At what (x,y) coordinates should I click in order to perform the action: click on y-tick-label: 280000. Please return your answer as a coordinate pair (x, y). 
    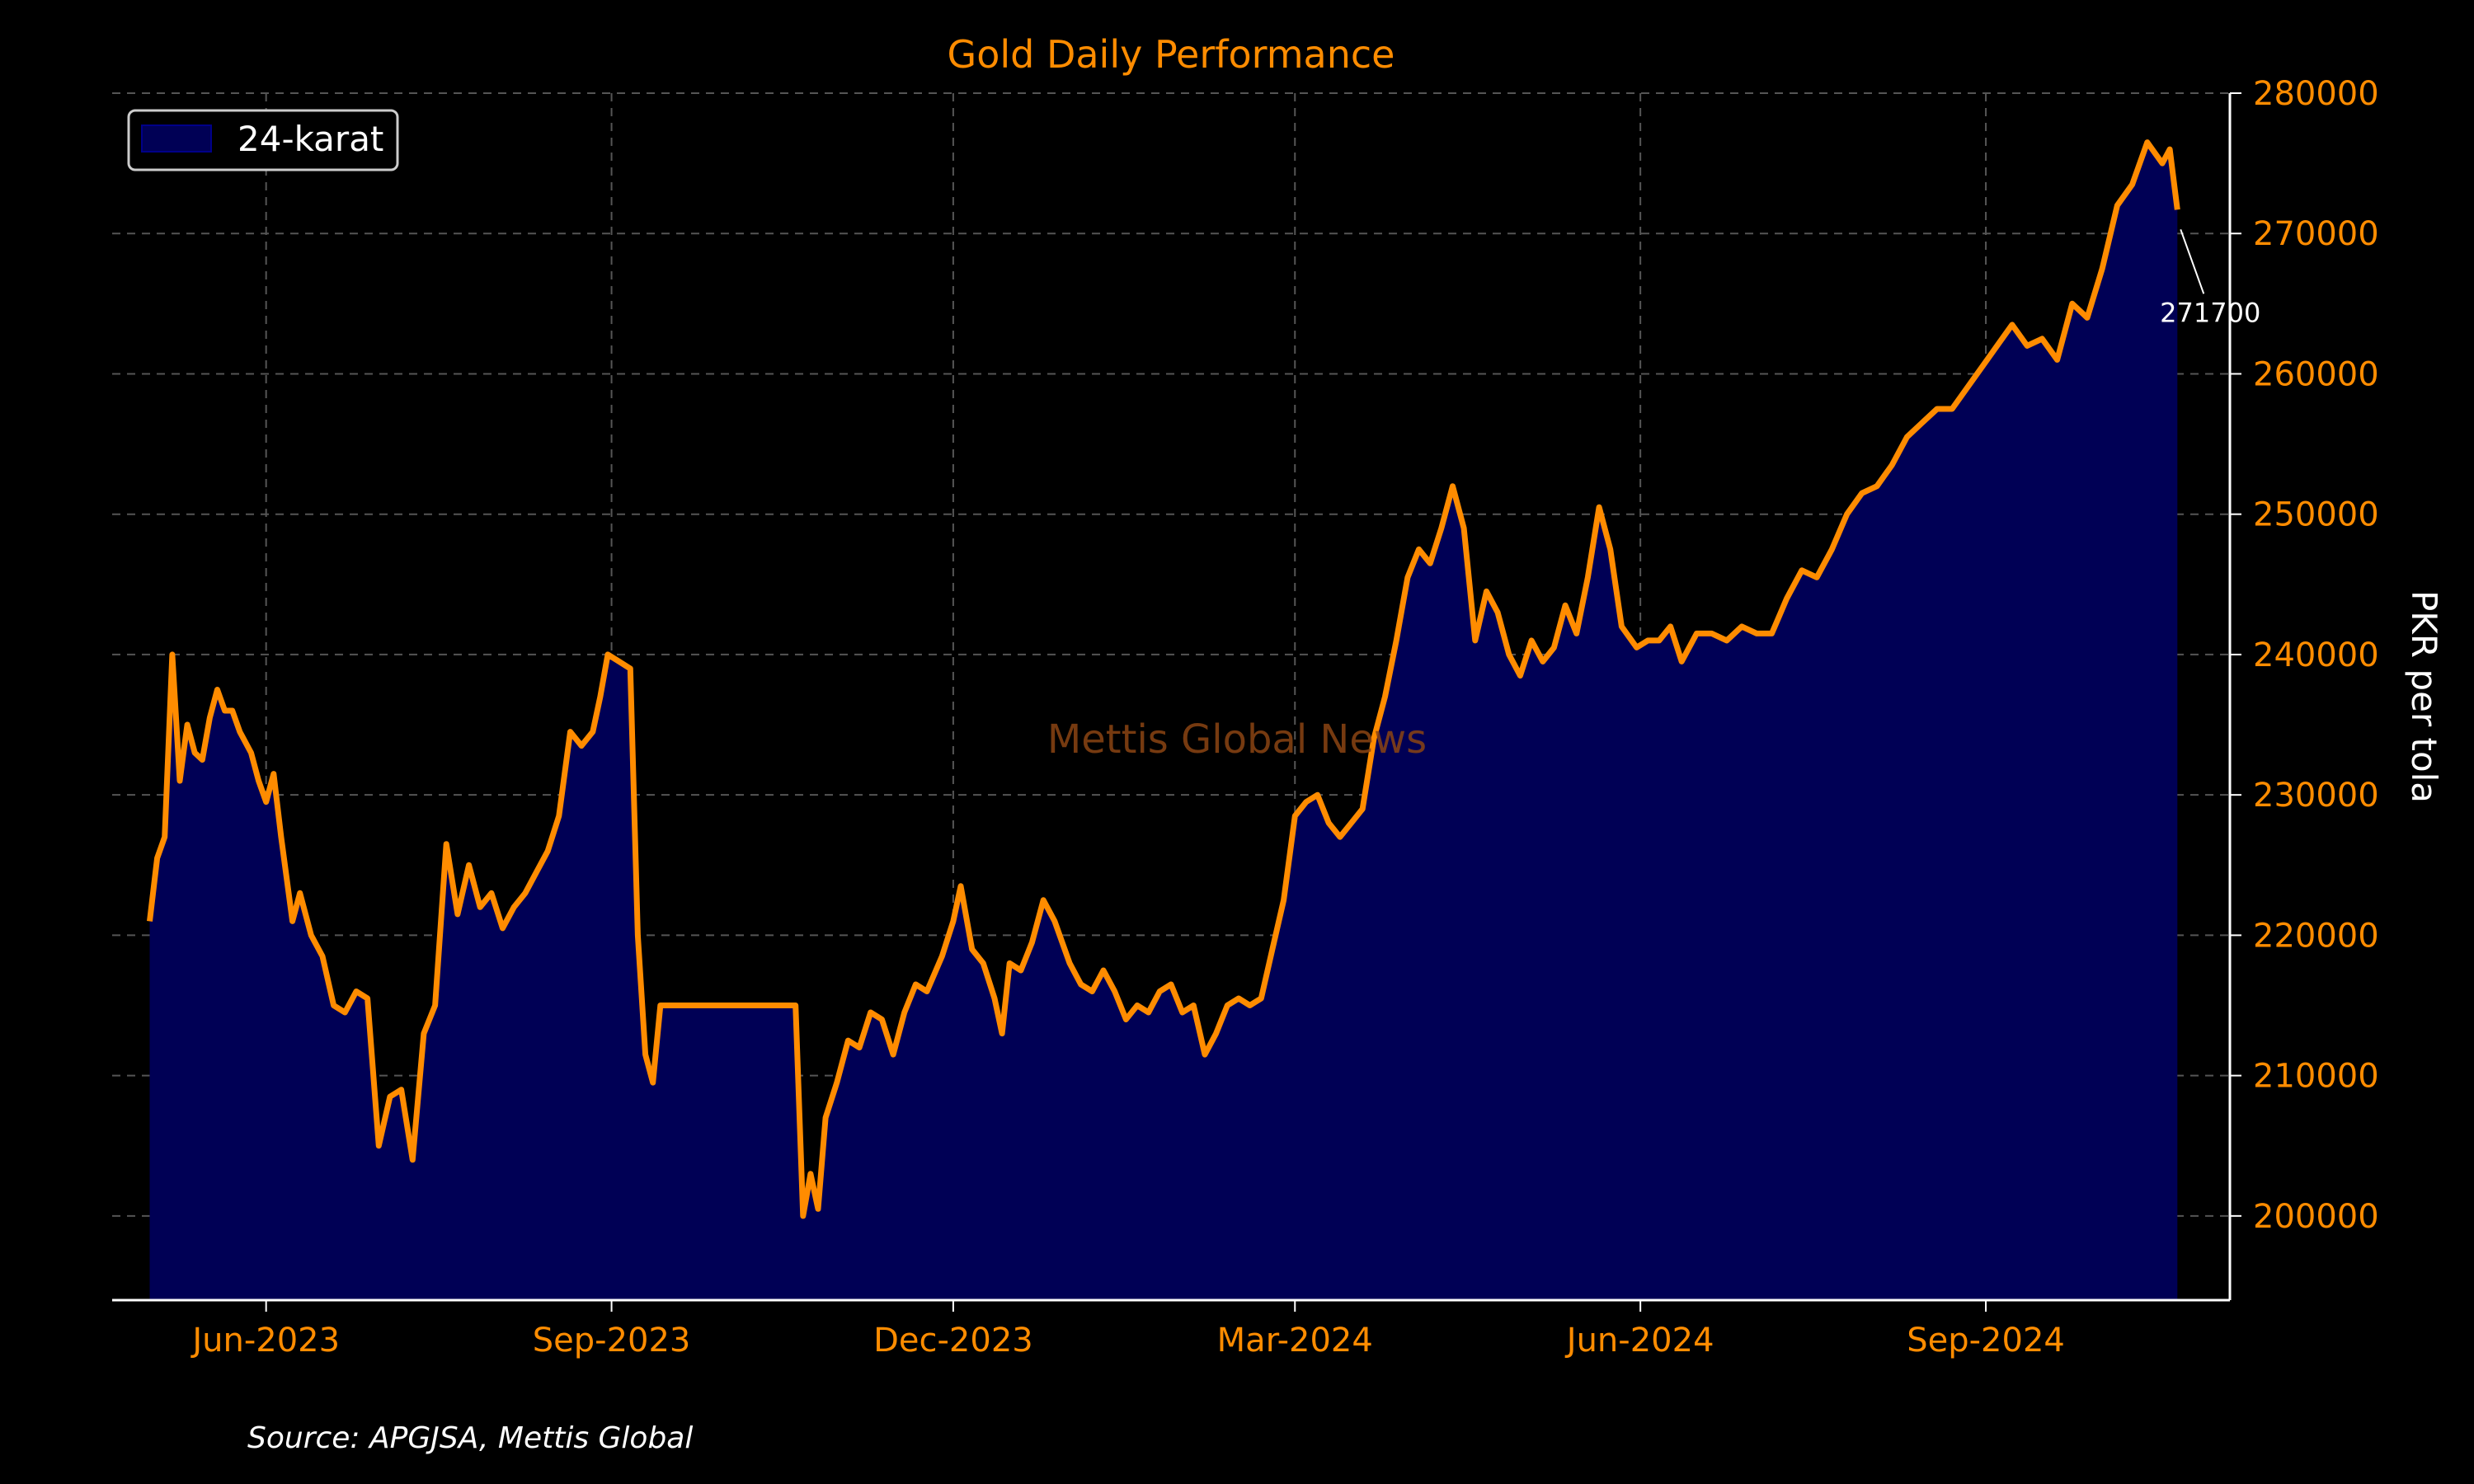
    Looking at the image, I should click on (2316, 94).